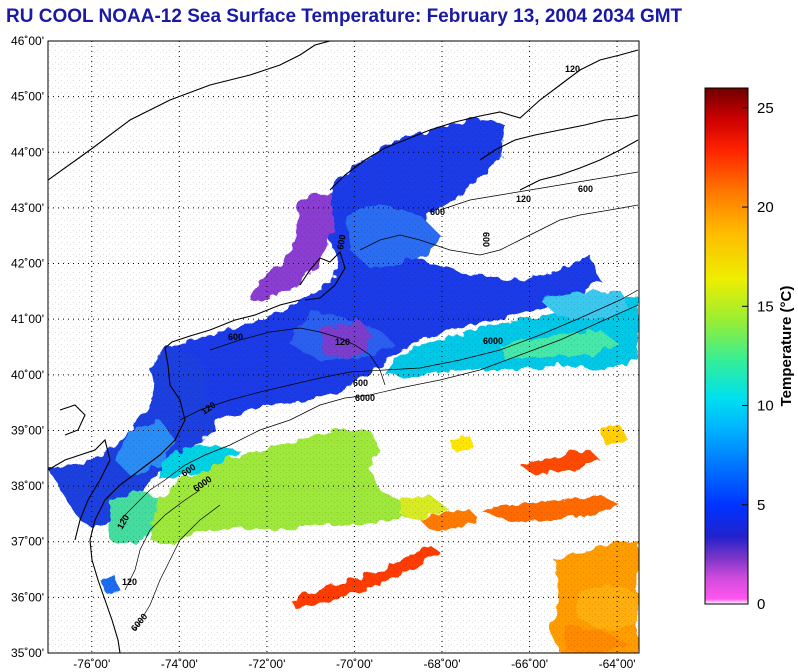 The width and height of the screenshot is (798, 672). What do you see at coordinates (442, 664) in the screenshot?
I see `longitude-label: -68˚00'` at bounding box center [442, 664].